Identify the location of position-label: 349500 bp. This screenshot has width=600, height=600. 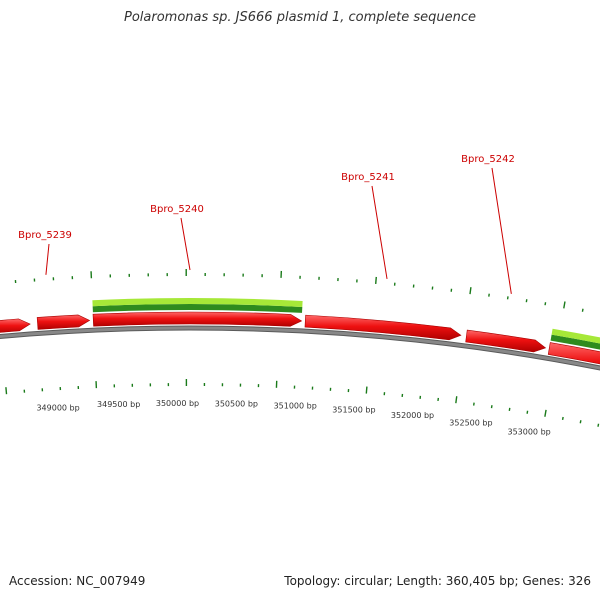
(118, 404).